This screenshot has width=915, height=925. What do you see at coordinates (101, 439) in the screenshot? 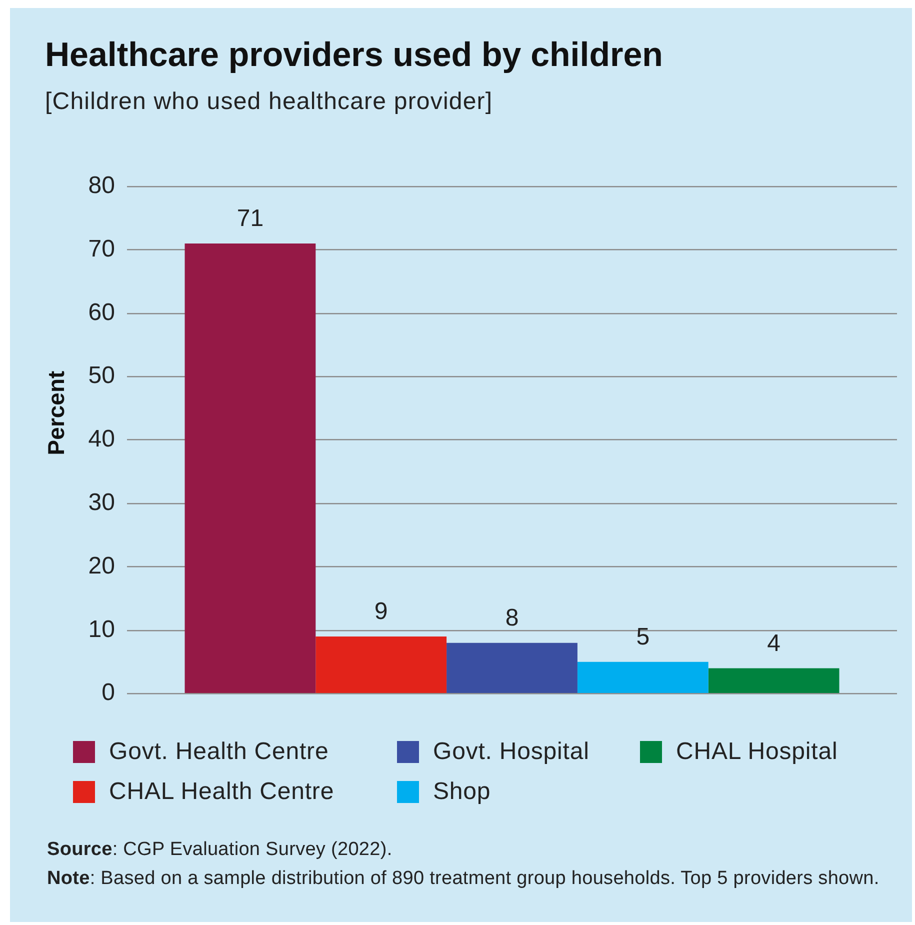
I see `y-tick-label: 40` at bounding box center [101, 439].